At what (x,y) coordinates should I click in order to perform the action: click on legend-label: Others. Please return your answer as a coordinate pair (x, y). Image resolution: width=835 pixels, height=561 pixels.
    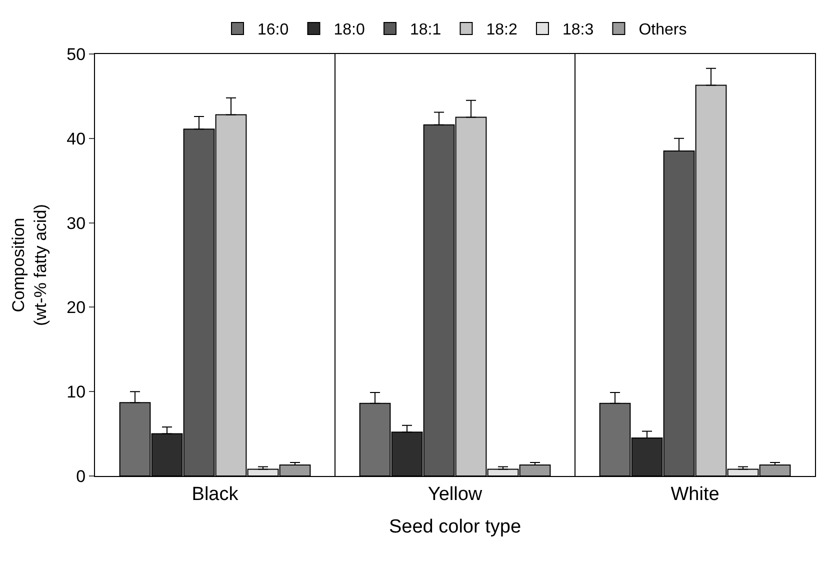
    Looking at the image, I should click on (662, 30).